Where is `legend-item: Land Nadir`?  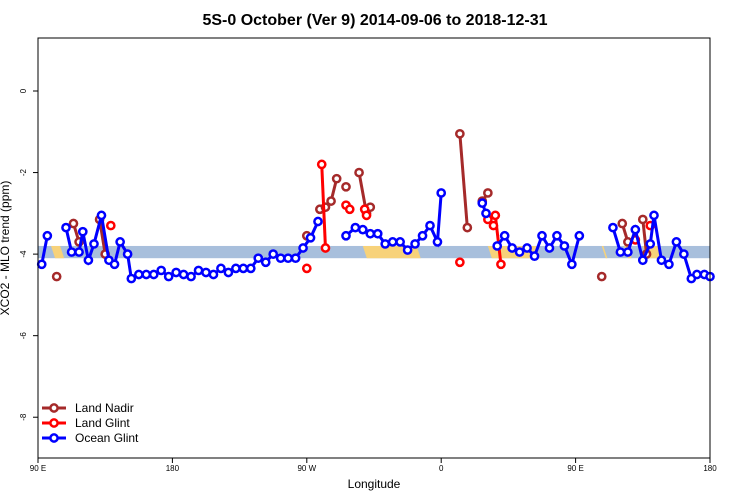 legend-item: Land Nadir is located at coordinates (88, 408).